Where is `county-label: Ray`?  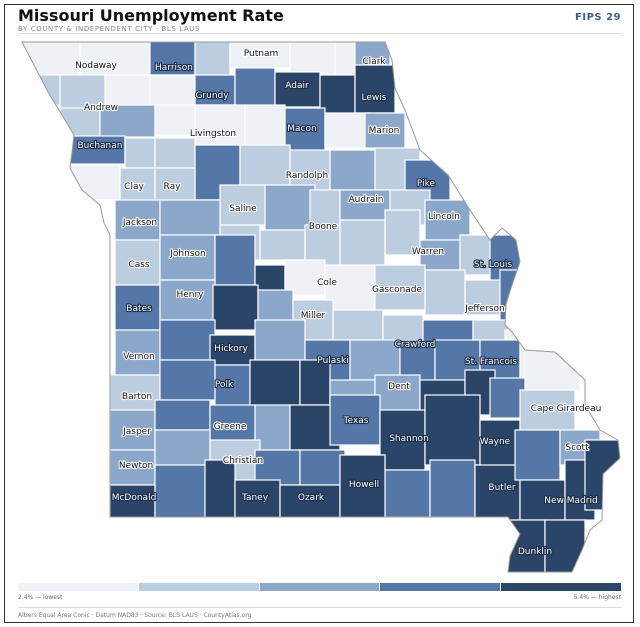 county-label: Ray is located at coordinates (173, 187).